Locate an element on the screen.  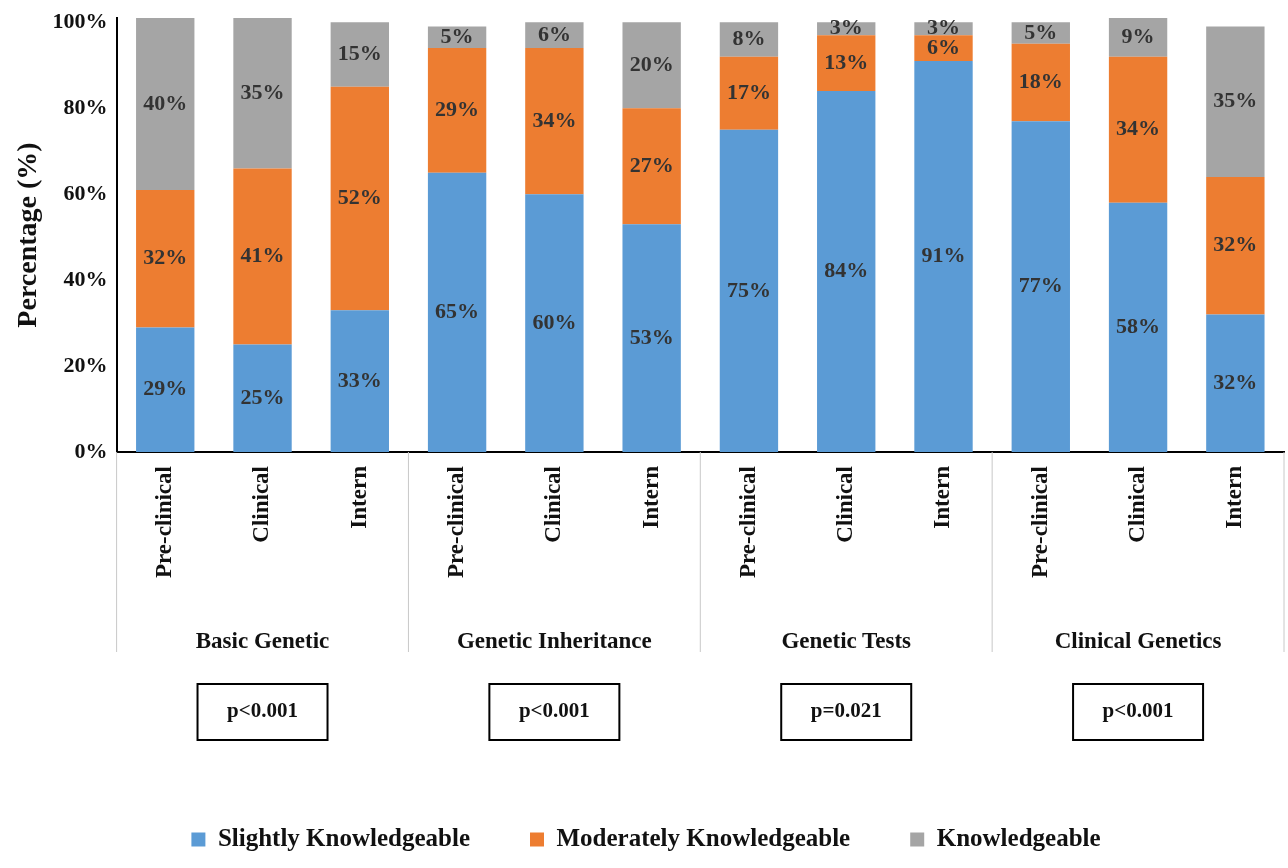
data-label: 77% is located at coordinates (1040, 285).